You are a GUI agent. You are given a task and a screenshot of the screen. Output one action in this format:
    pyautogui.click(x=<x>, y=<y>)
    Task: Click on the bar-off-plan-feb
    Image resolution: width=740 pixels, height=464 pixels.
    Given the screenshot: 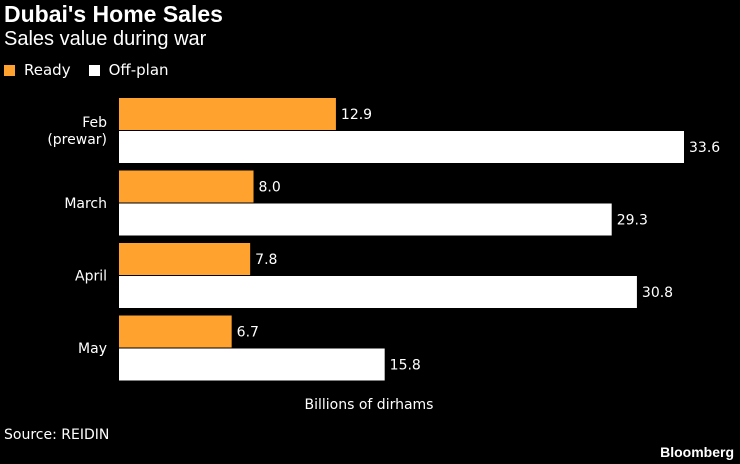 What is the action you would take?
    pyautogui.click(x=401, y=147)
    